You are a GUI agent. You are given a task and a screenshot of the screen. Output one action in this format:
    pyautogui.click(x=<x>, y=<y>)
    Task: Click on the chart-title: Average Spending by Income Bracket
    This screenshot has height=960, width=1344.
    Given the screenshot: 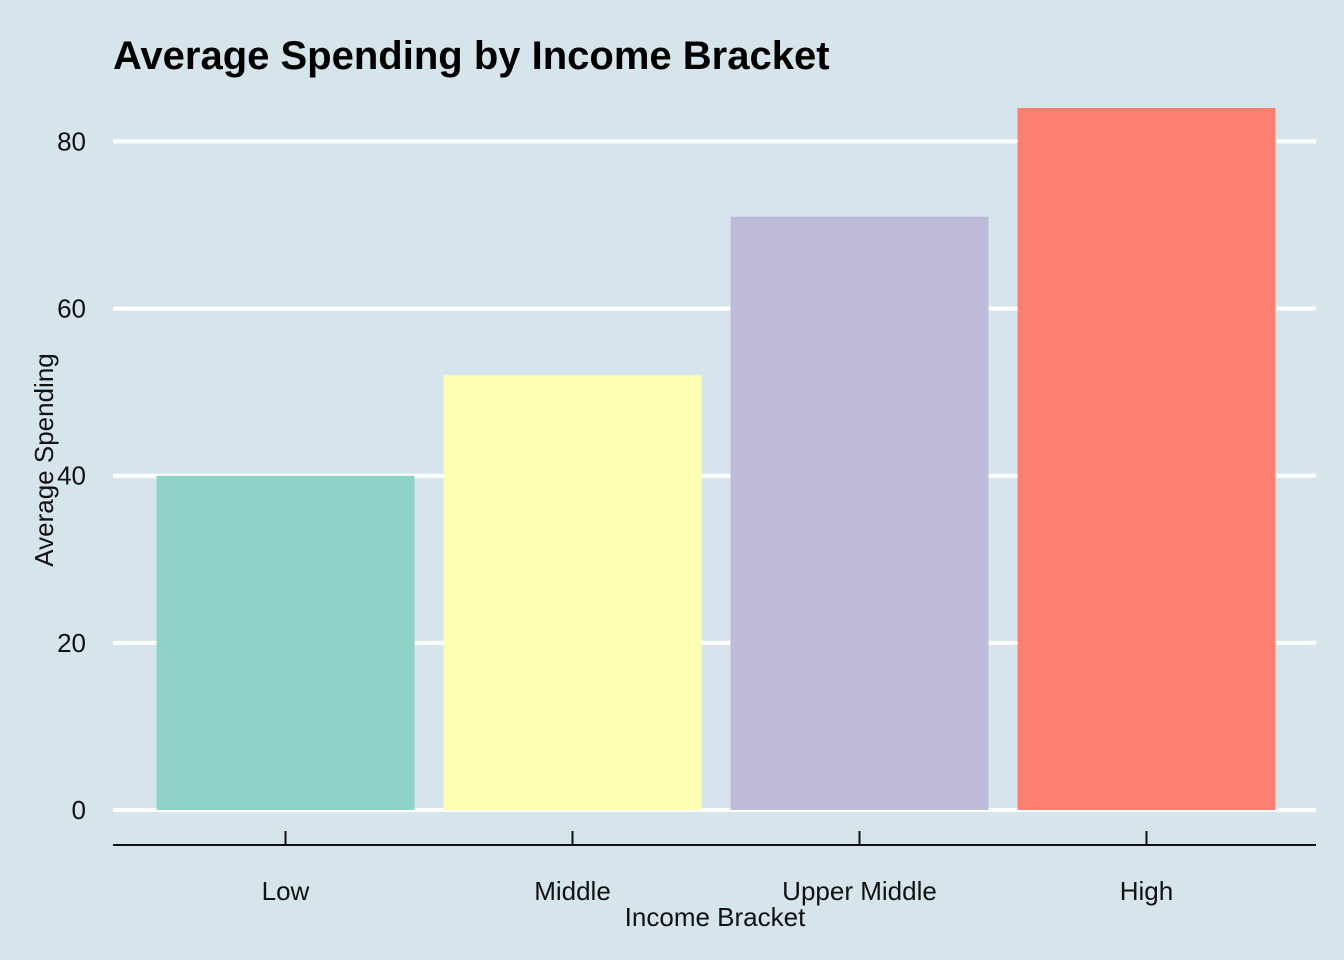 What is the action you would take?
    pyautogui.click(x=471, y=56)
    